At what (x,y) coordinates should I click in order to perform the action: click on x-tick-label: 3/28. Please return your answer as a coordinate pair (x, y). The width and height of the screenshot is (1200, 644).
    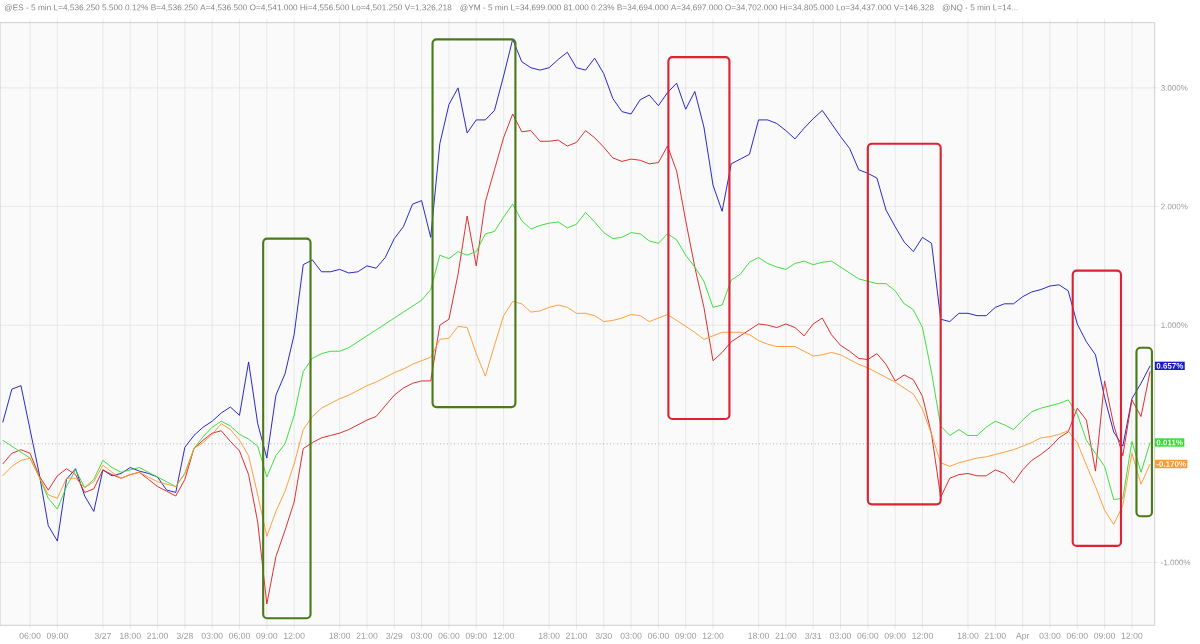
    Looking at the image, I should click on (184, 636).